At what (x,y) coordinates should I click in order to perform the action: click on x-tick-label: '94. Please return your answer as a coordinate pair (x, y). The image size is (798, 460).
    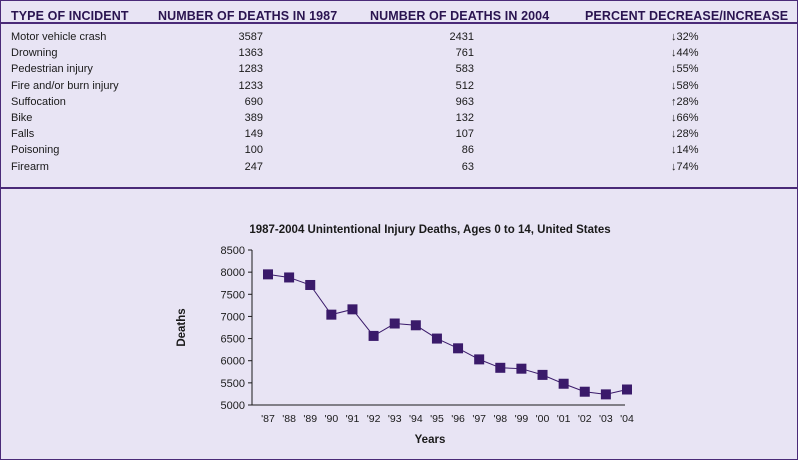
    Looking at the image, I should click on (416, 419).